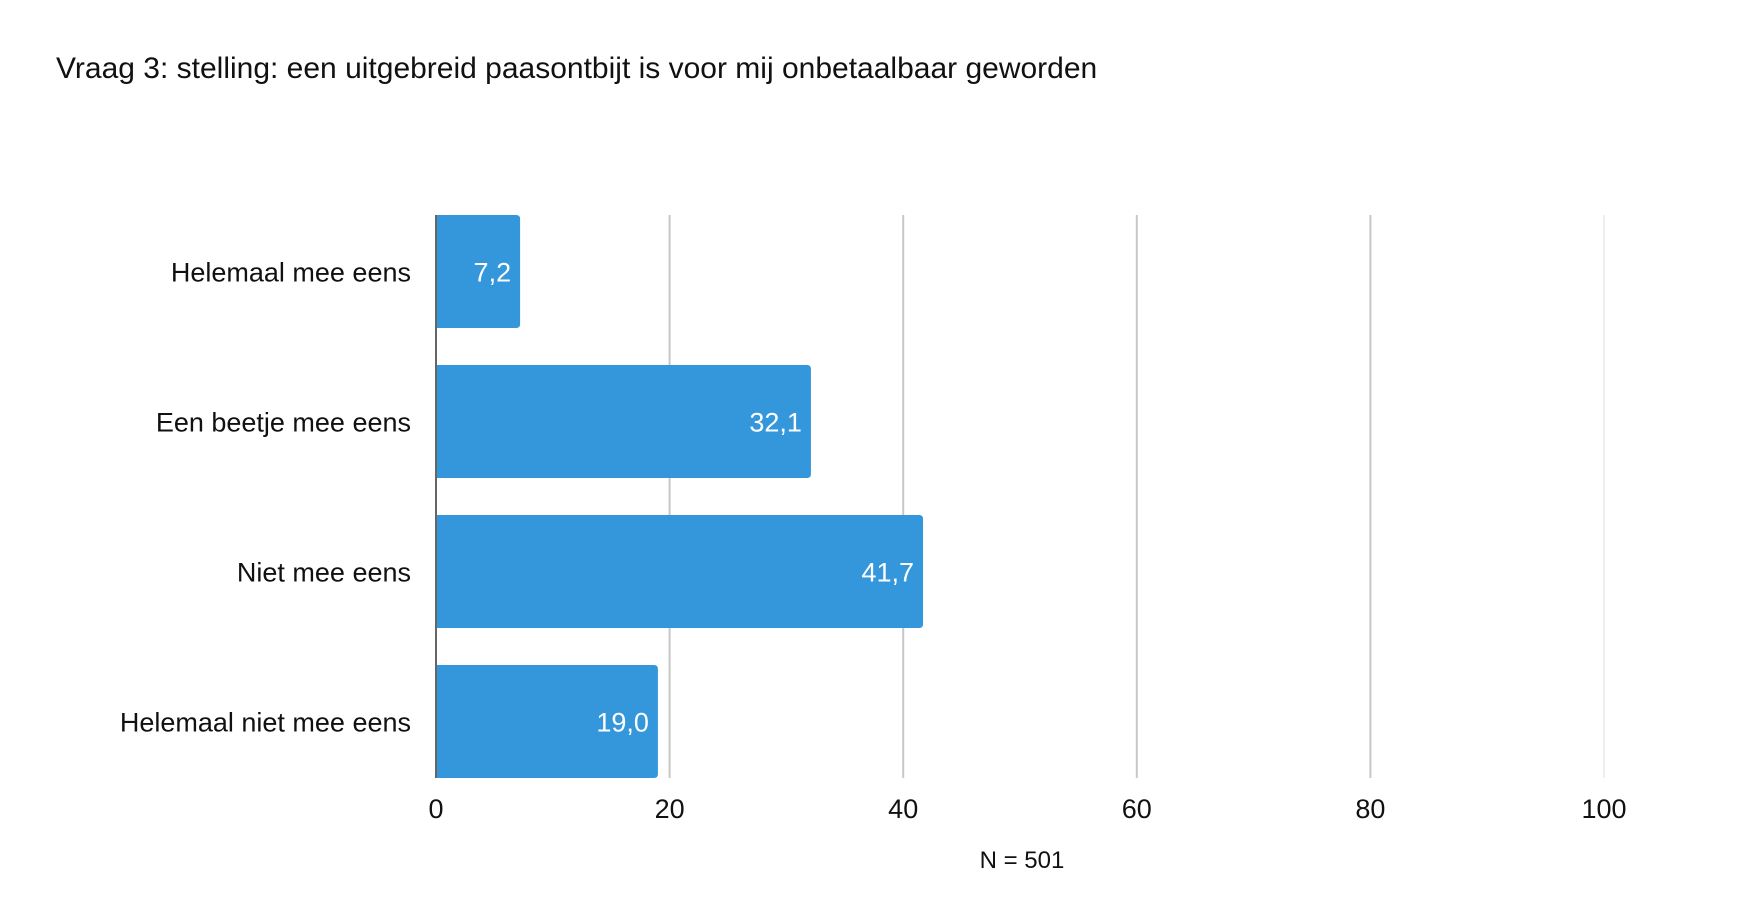 The height and width of the screenshot is (914, 1748). Describe the element at coordinates (283, 423) in the screenshot. I see `category-label: Een beetje mee eens` at that location.